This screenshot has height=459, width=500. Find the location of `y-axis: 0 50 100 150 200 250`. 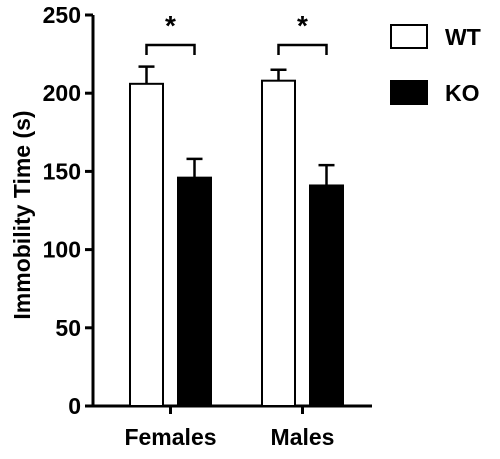

y-axis: 0 50 100 150 200 250 is located at coordinates (69, 210).